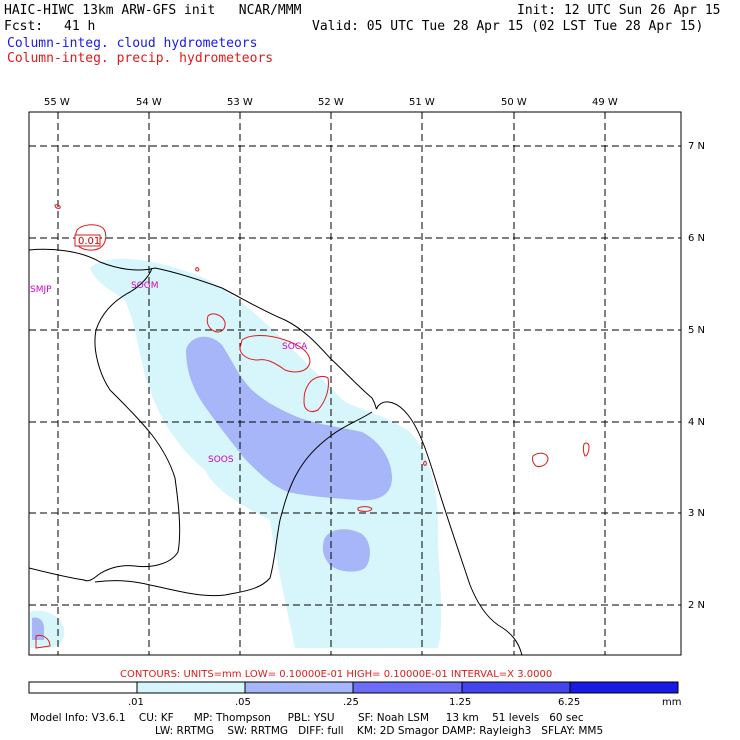 The width and height of the screenshot is (740, 740). I want to click on station-label: SMJP, so click(41, 290).